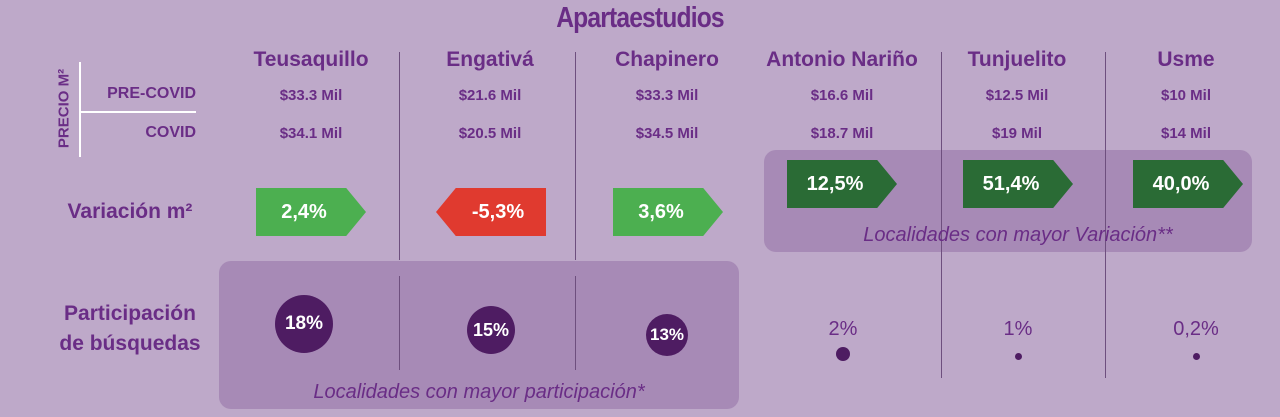  Describe the element at coordinates (842, 95) in the screenshot. I see `price-pre-covid: $16.6 Mil` at that location.